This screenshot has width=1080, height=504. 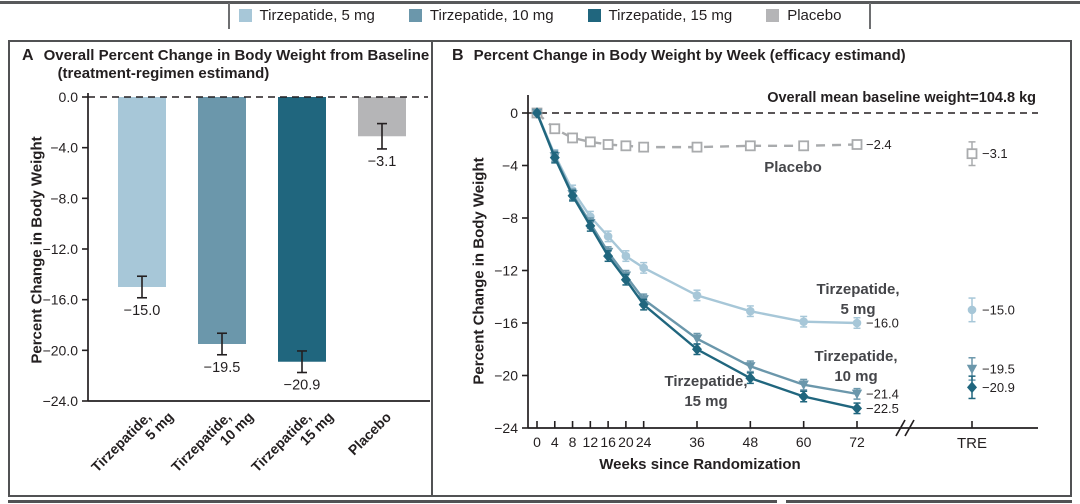 I want to click on panel-a-category-label: Placebo, so click(x=369, y=433).